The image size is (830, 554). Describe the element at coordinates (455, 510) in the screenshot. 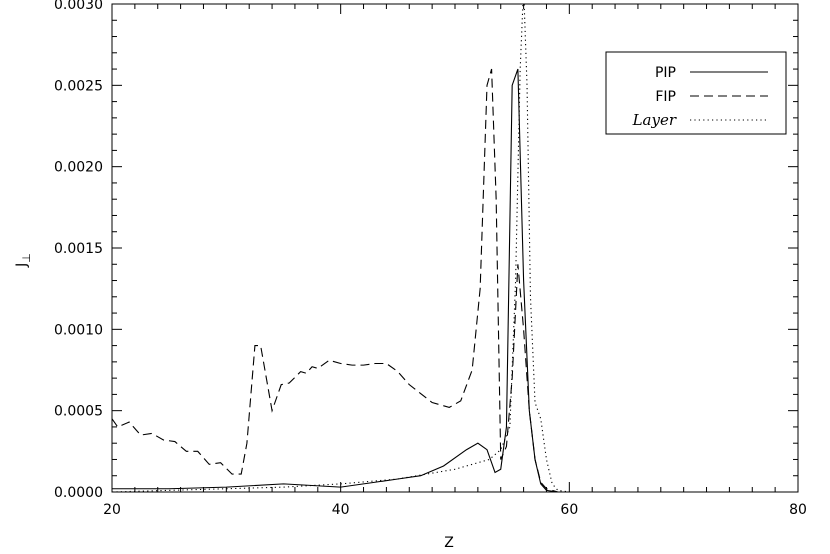

I see `x-tick-labels: 20 40 60 80` at that location.